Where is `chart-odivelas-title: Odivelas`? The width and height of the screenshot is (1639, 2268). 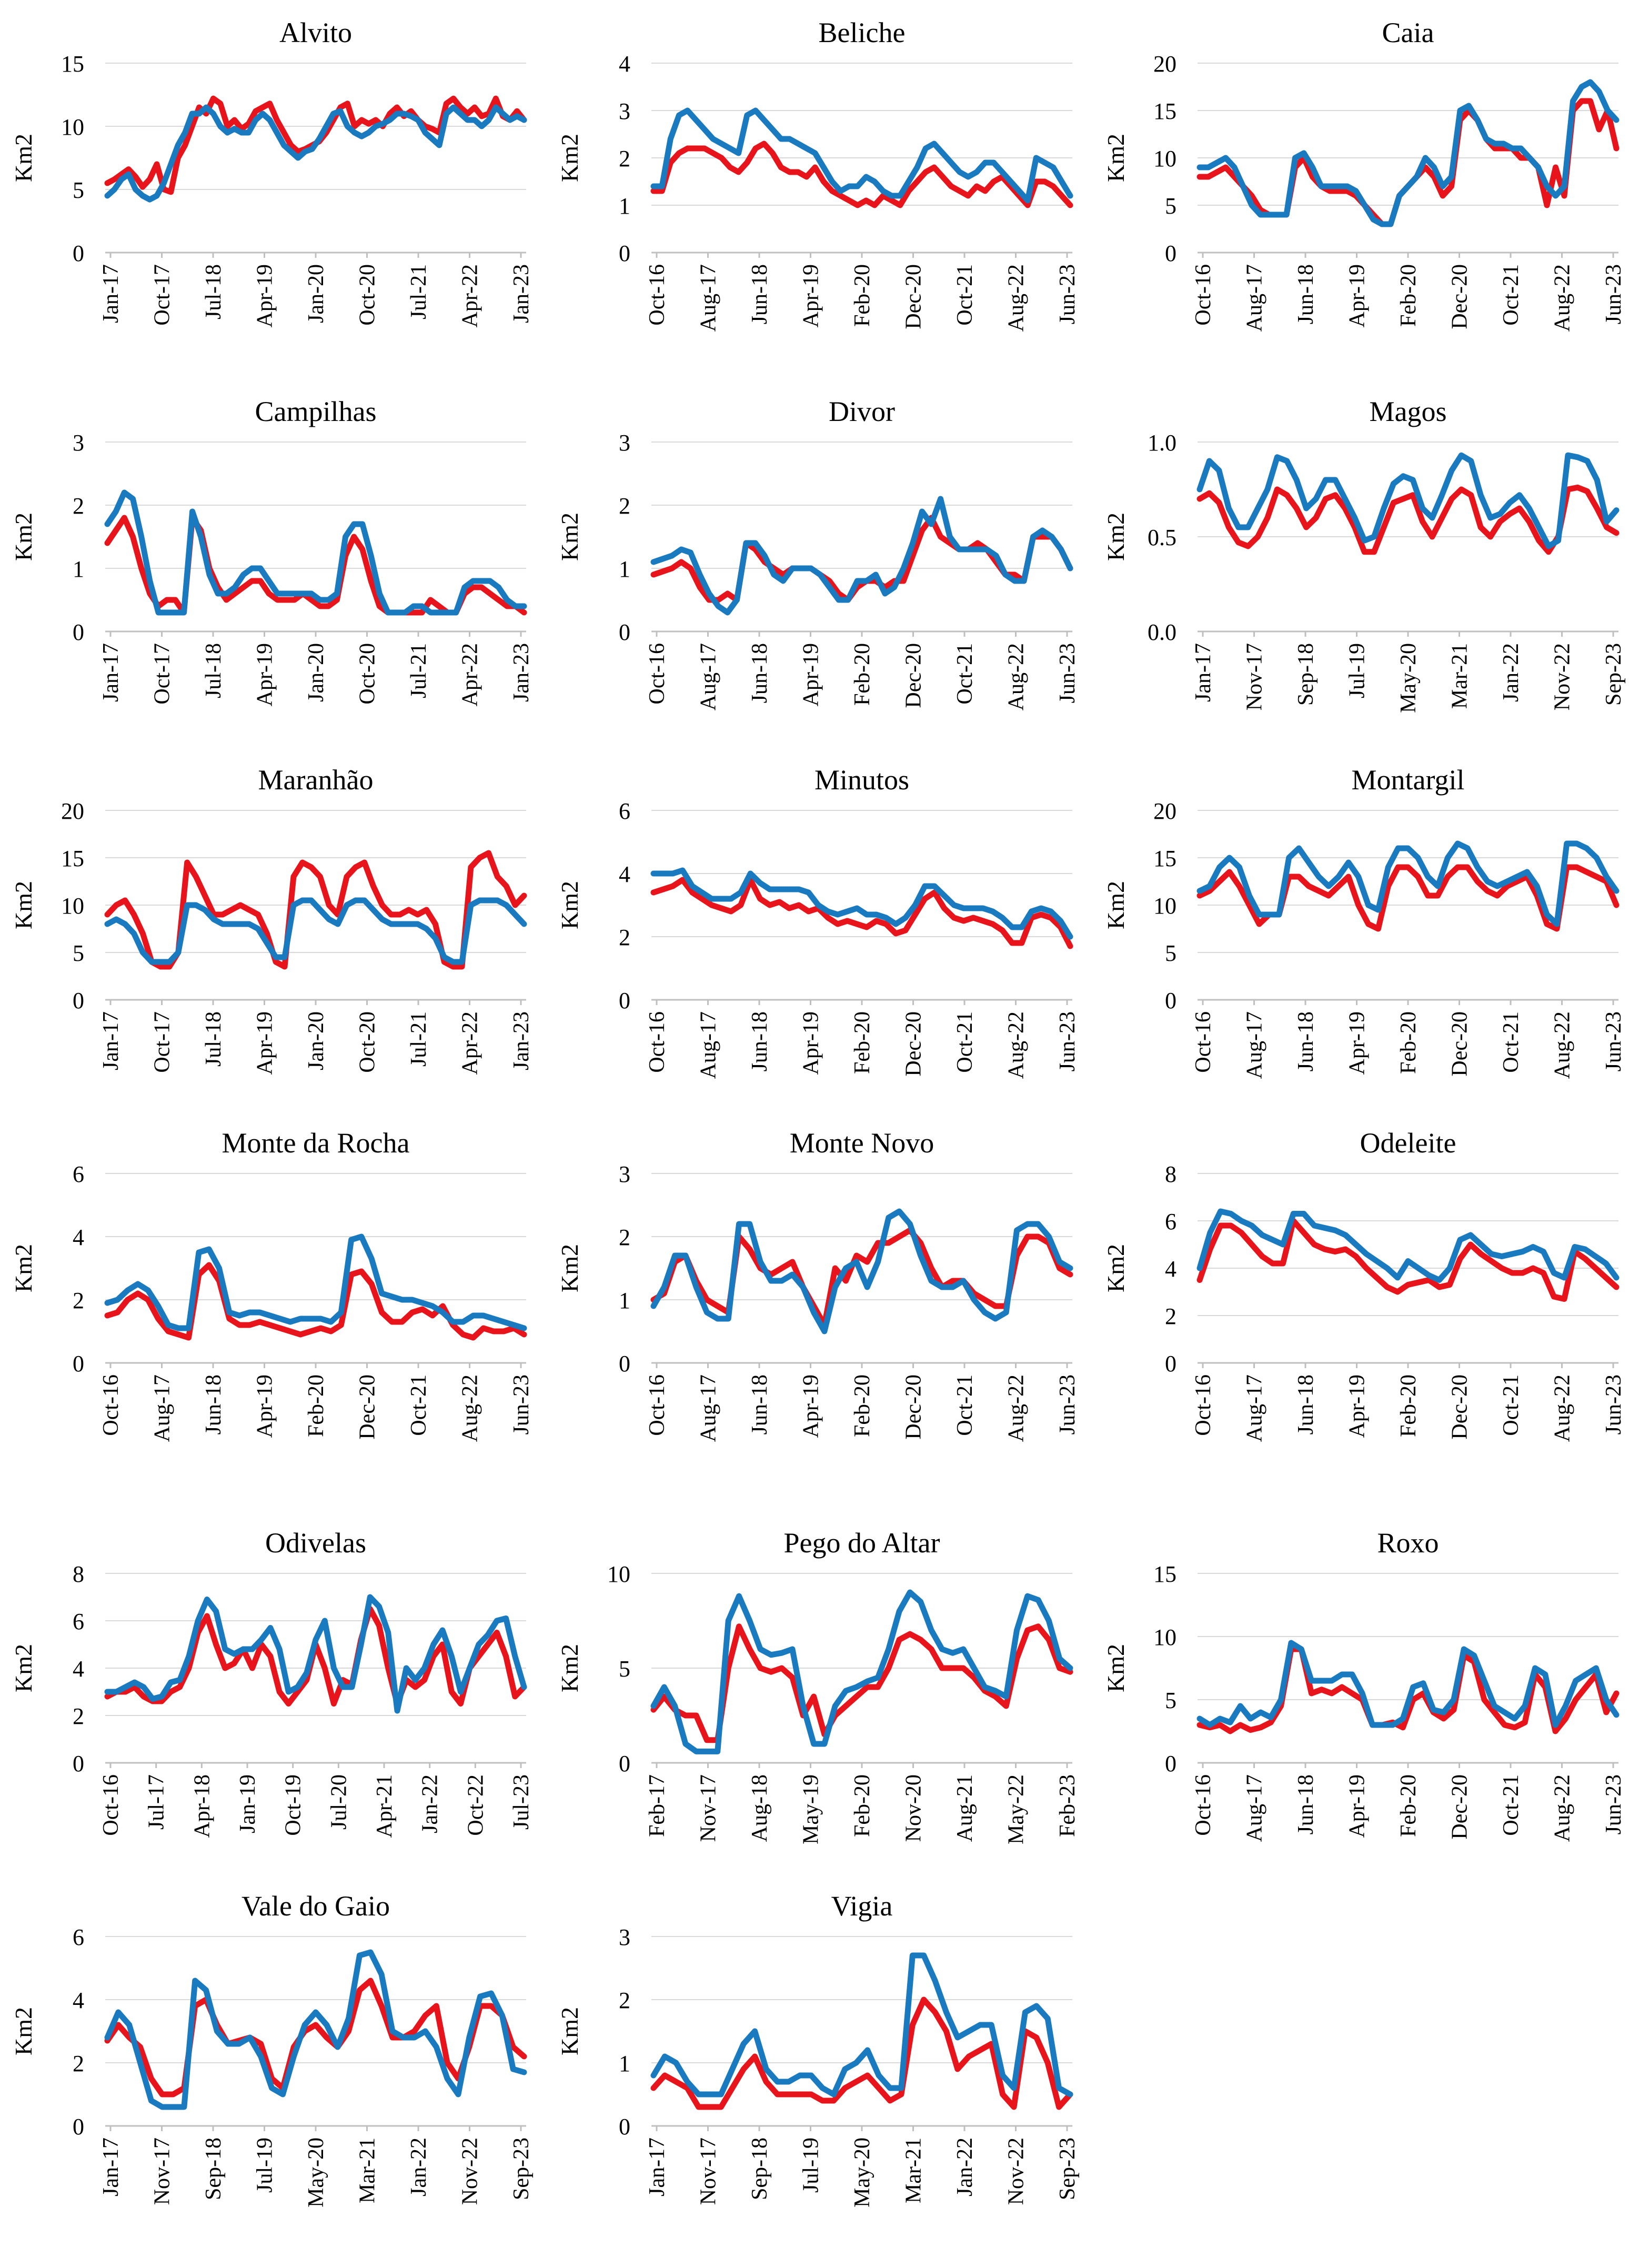 chart-odivelas-title: Odivelas is located at coordinates (315, 1543).